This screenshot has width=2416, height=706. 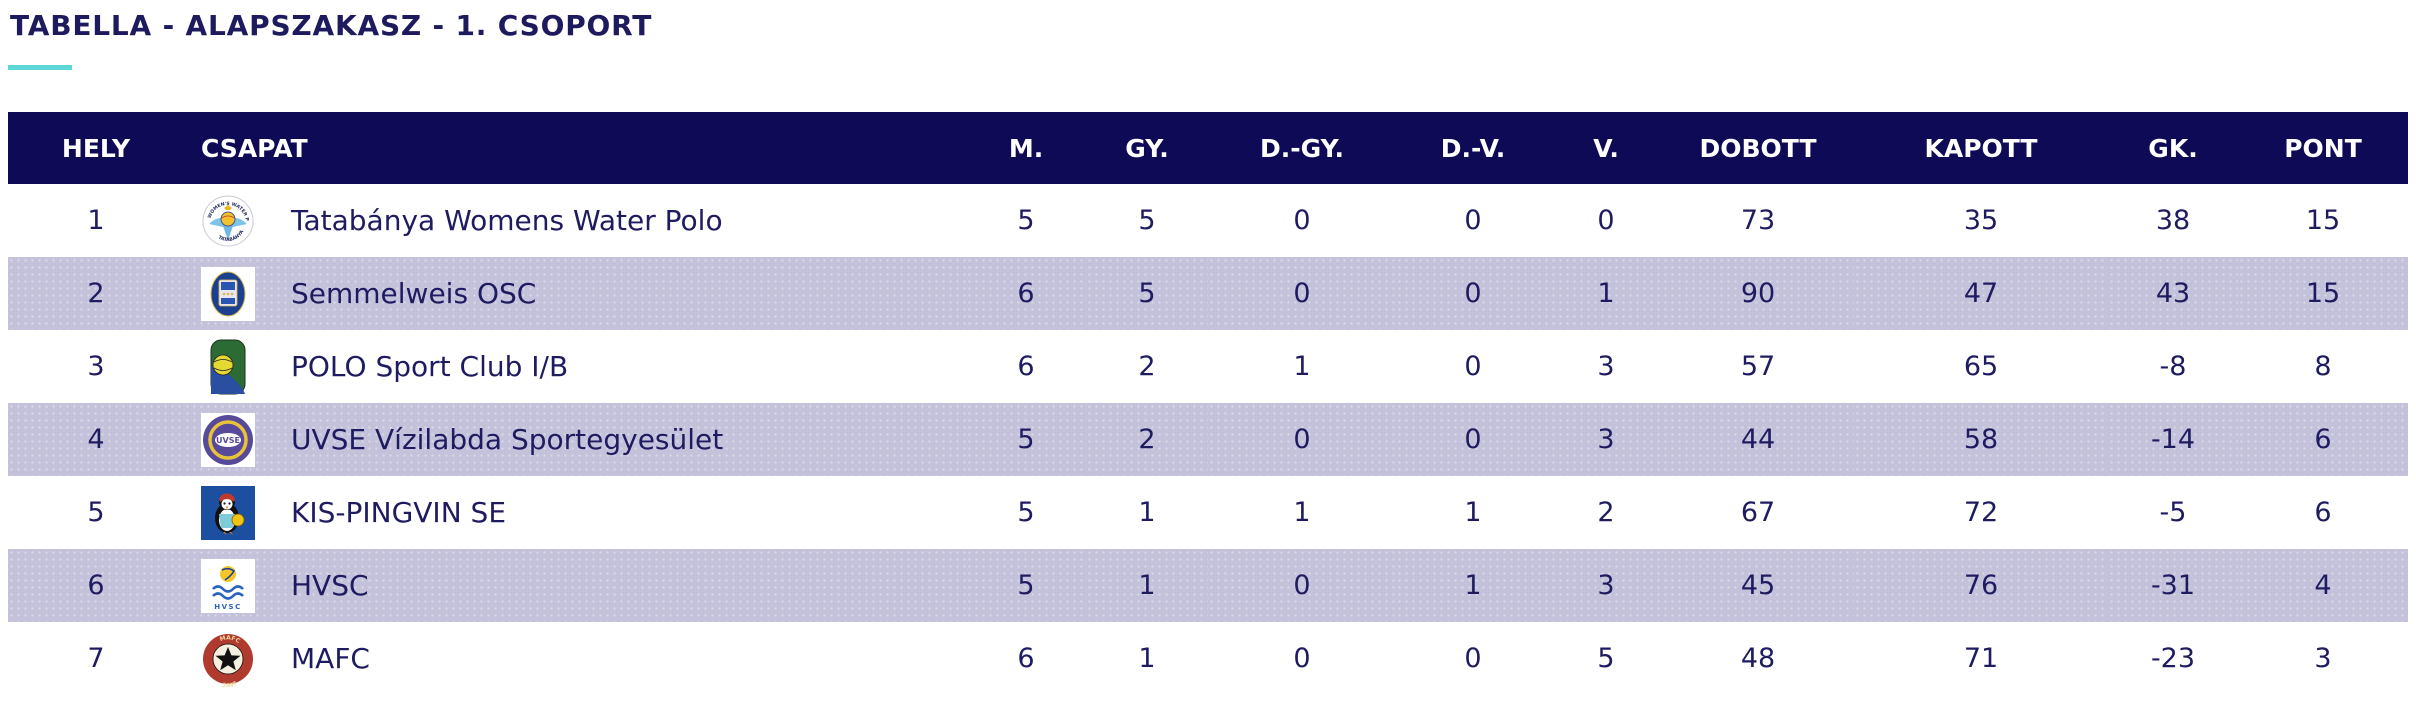 I want to click on stat-gk: -5, so click(x=2173, y=512).